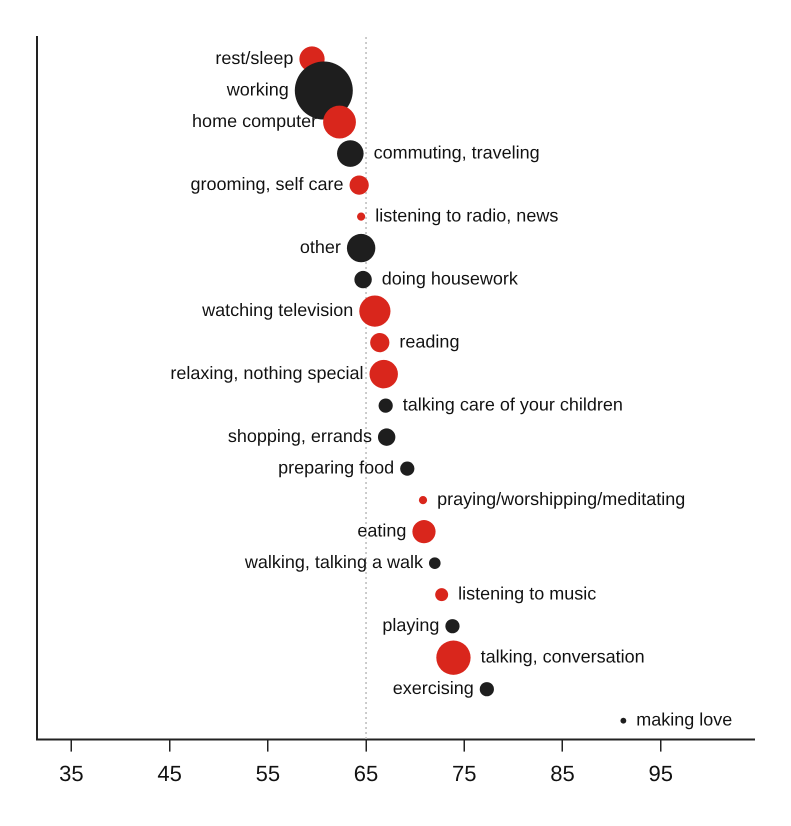 The image size is (791, 826). Describe the element at coordinates (512, 404) in the screenshot. I see `y-tick-label: talking care of your children` at that location.